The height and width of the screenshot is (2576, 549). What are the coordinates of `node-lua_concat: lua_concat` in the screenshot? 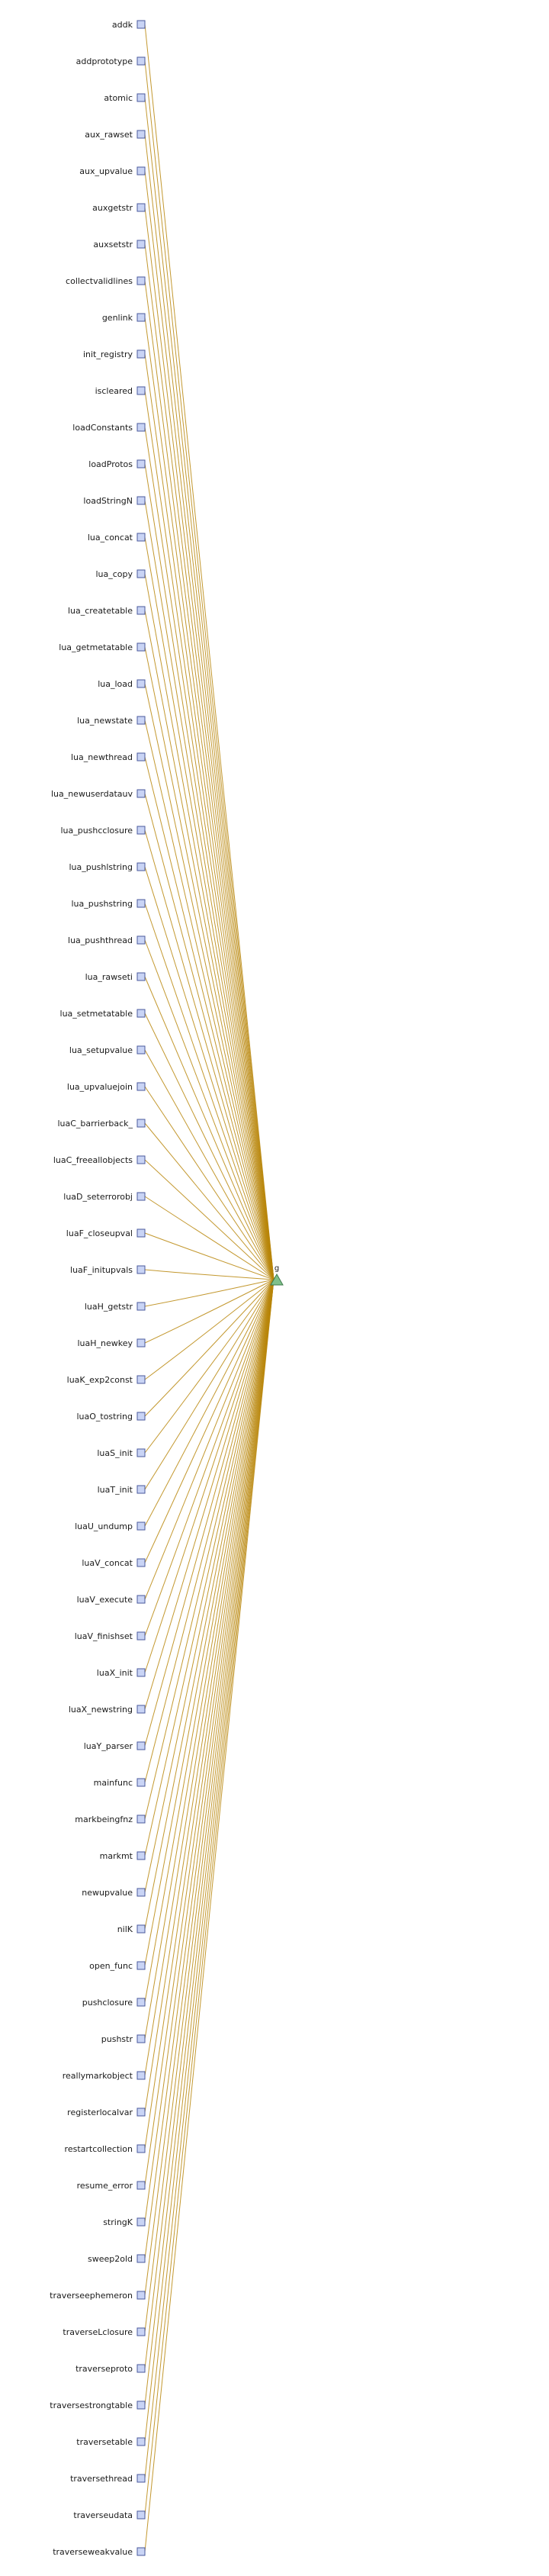 It's located at (117, 538).